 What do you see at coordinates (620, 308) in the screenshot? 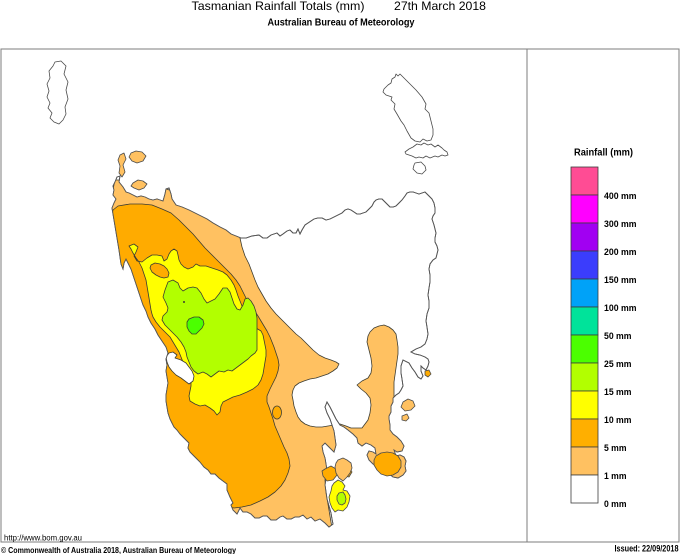
I see `svg-text: 100 mm` at bounding box center [620, 308].